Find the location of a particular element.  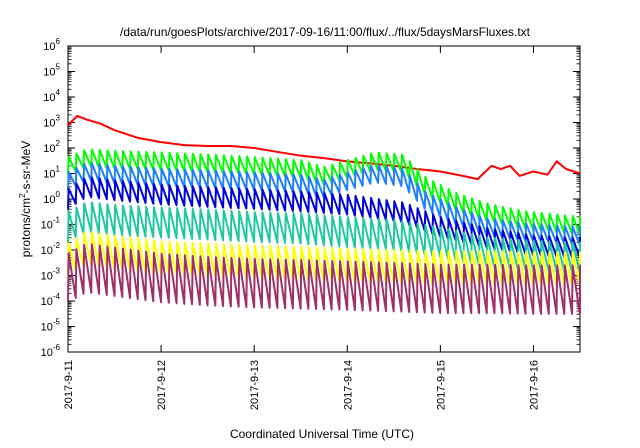

y-tick-label: 10⁻⁵ is located at coordinates (51, 326).